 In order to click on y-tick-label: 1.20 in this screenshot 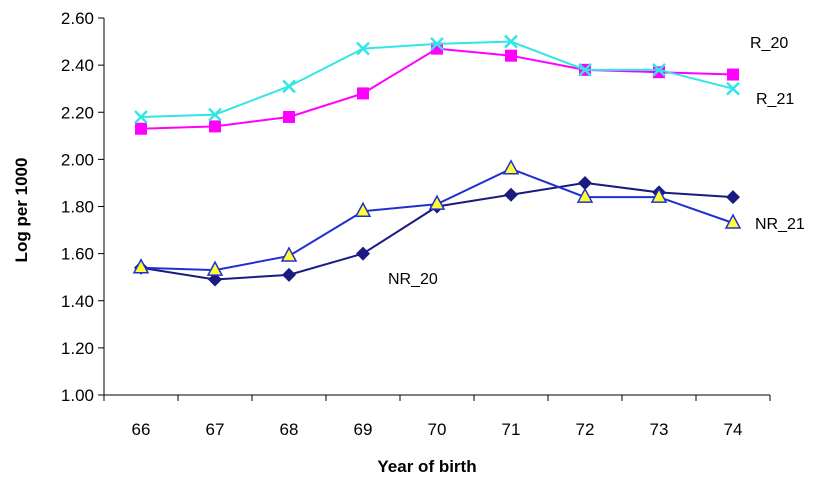, I will do `click(77, 348)`.